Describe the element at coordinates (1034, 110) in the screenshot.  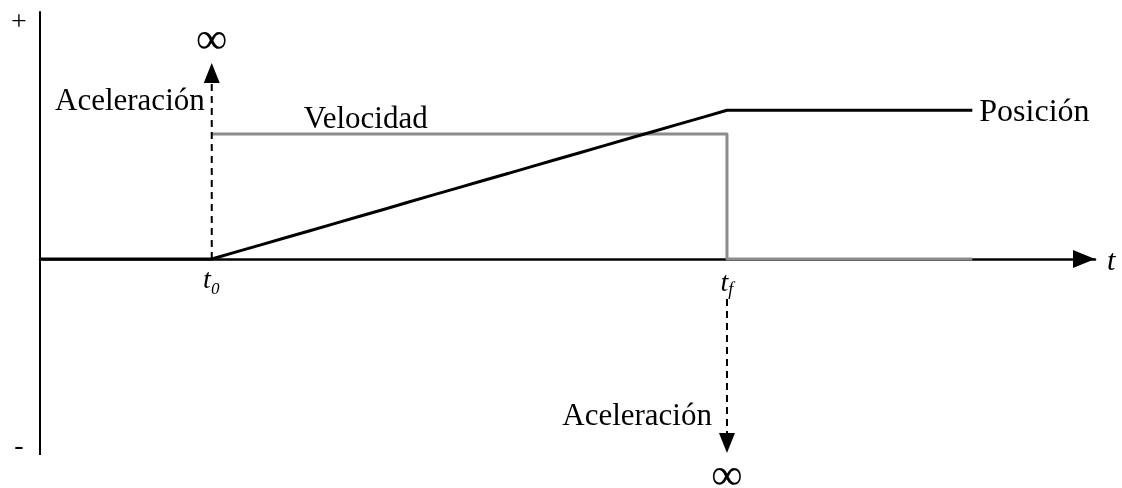
I see `series-label: Posición` at that location.